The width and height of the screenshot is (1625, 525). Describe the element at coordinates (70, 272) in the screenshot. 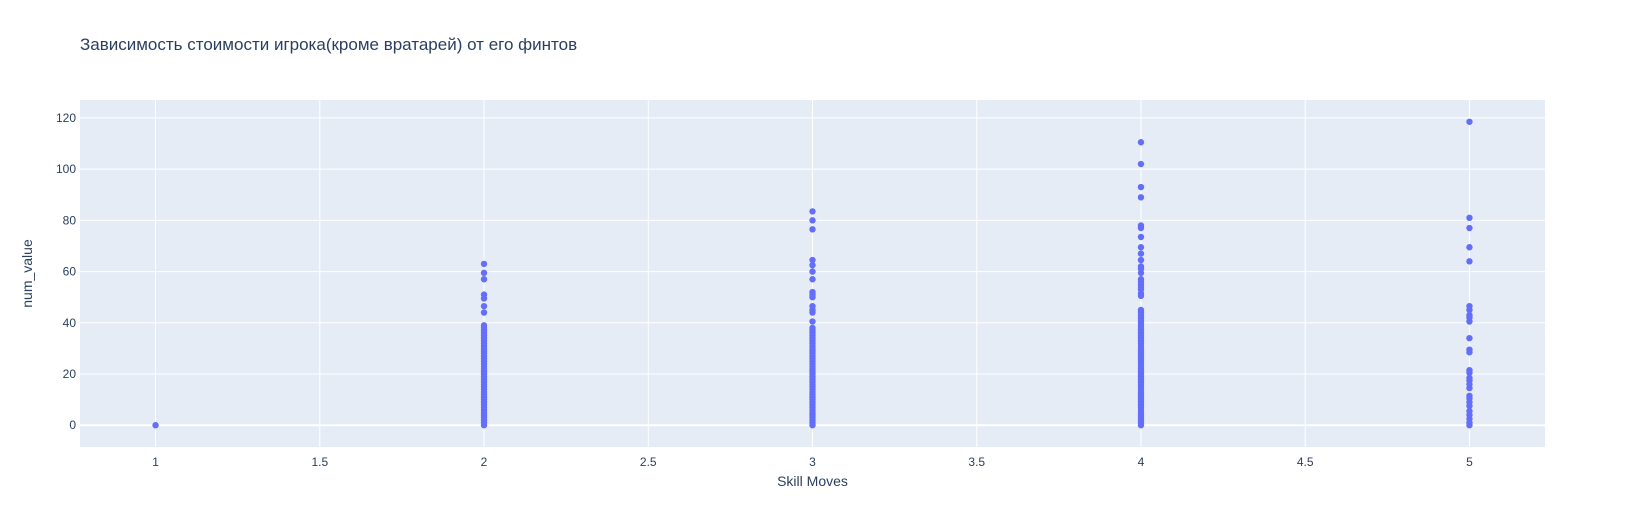

I see `y-tick-label: 60` at that location.